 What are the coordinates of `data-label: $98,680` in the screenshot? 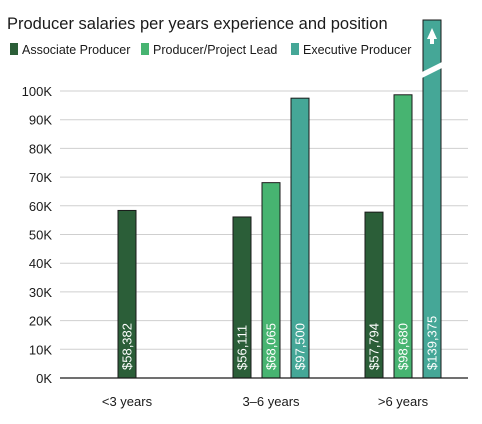 It's located at (403, 346).